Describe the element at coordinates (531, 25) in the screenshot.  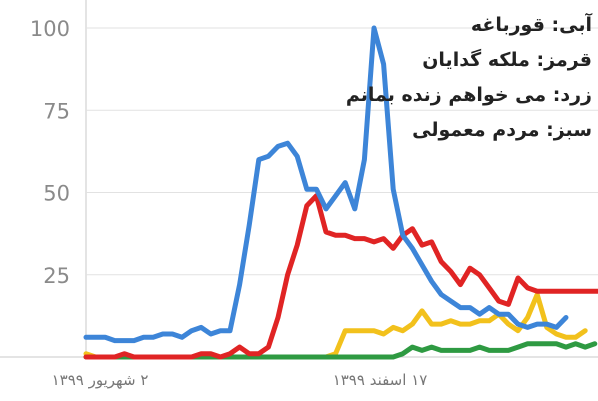
I see `legend-item-blue: آبی: قورباغه` at that location.